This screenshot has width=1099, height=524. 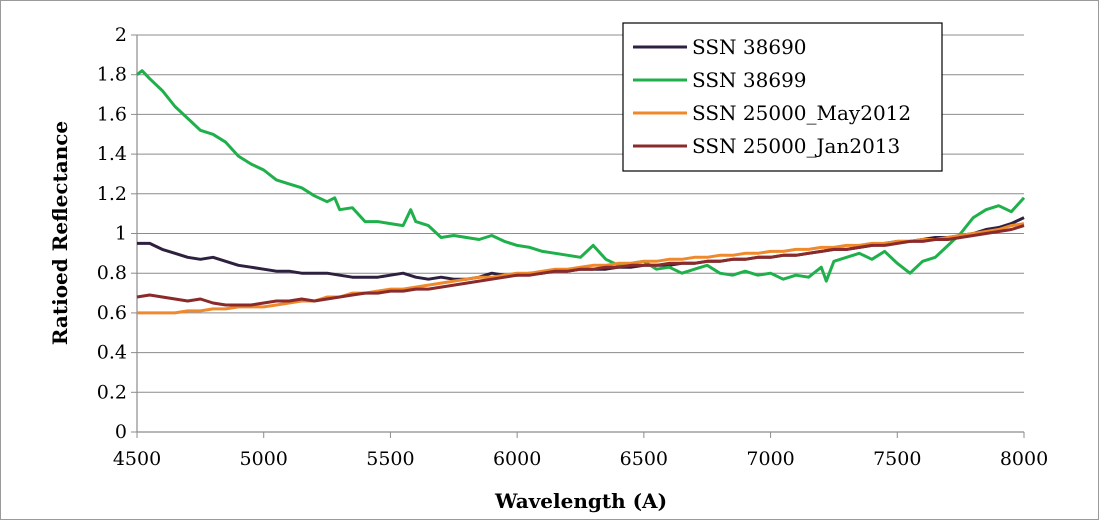 I want to click on y-tick-label: 0.2, so click(x=112, y=392).